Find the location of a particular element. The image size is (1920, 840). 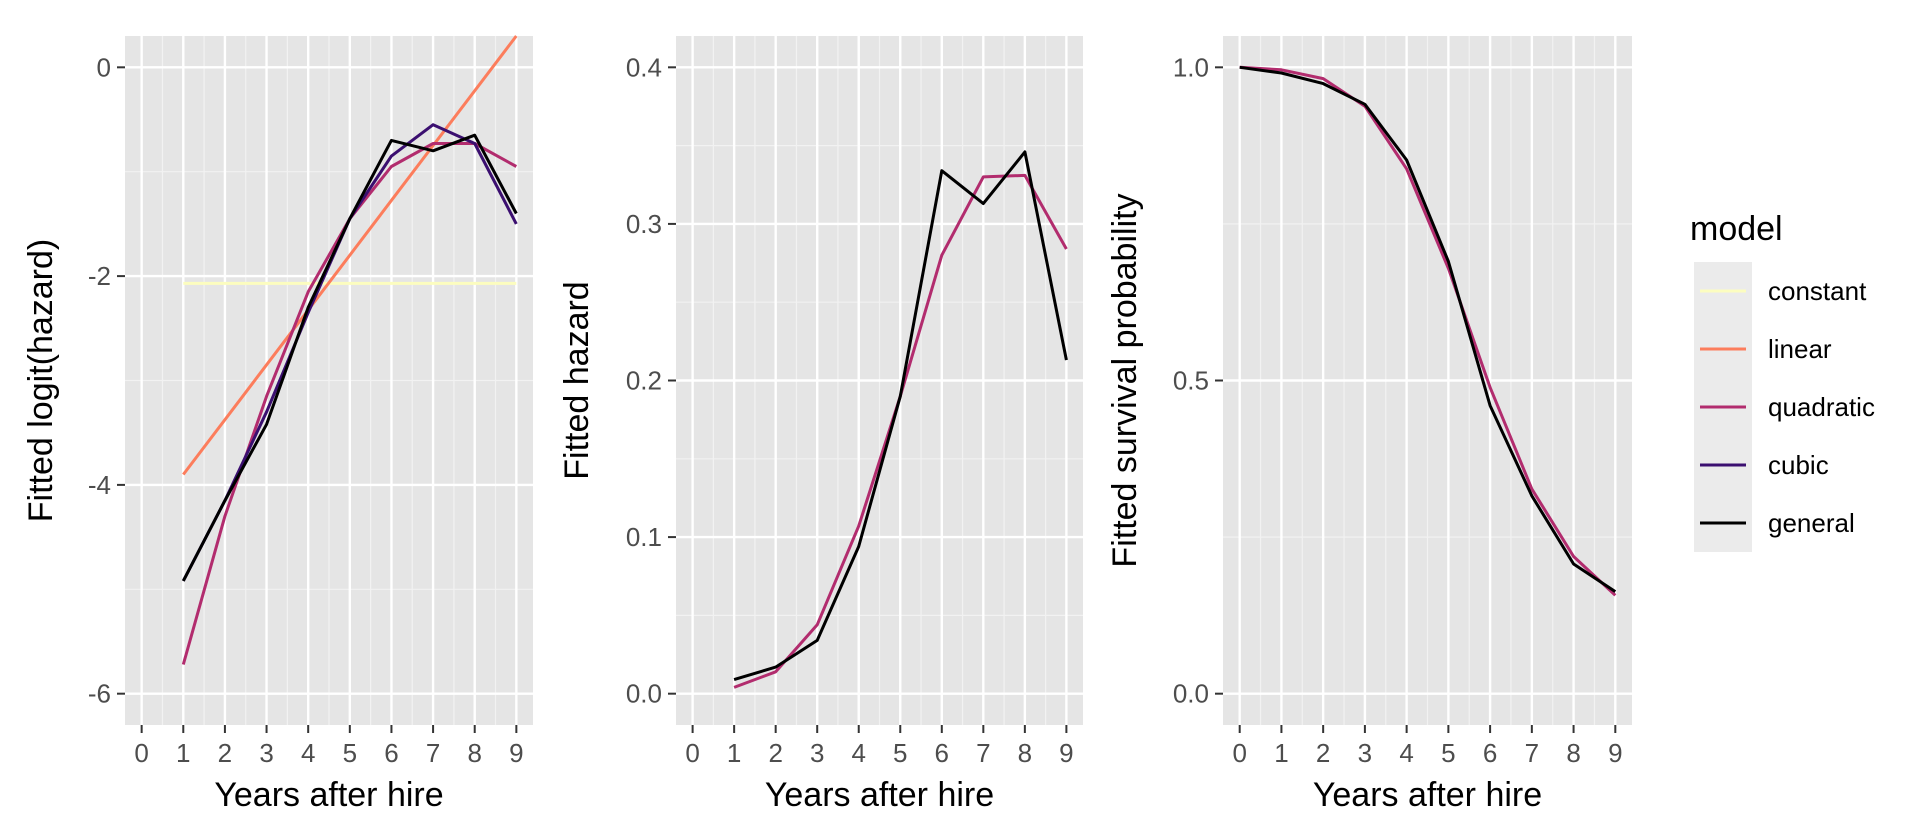

legend-title: model is located at coordinates (1736, 229).